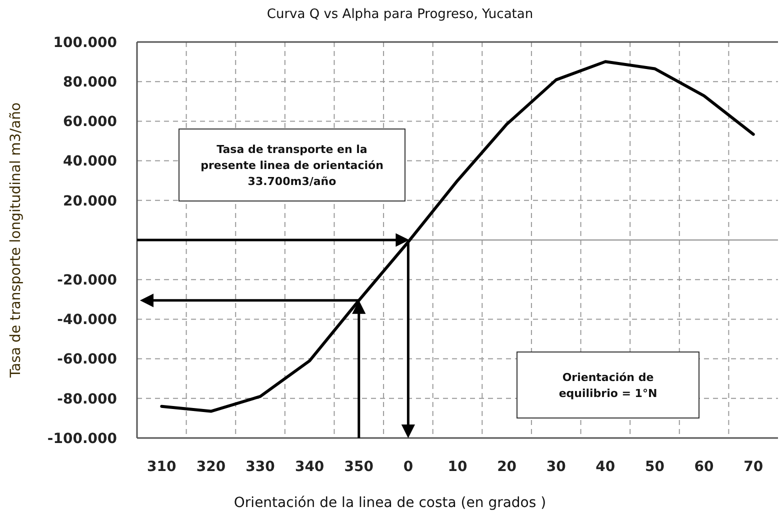  What do you see at coordinates (16, 240) in the screenshot?
I see `y-axis-title: Tasa de transporte longitudinal m3/año` at bounding box center [16, 240].